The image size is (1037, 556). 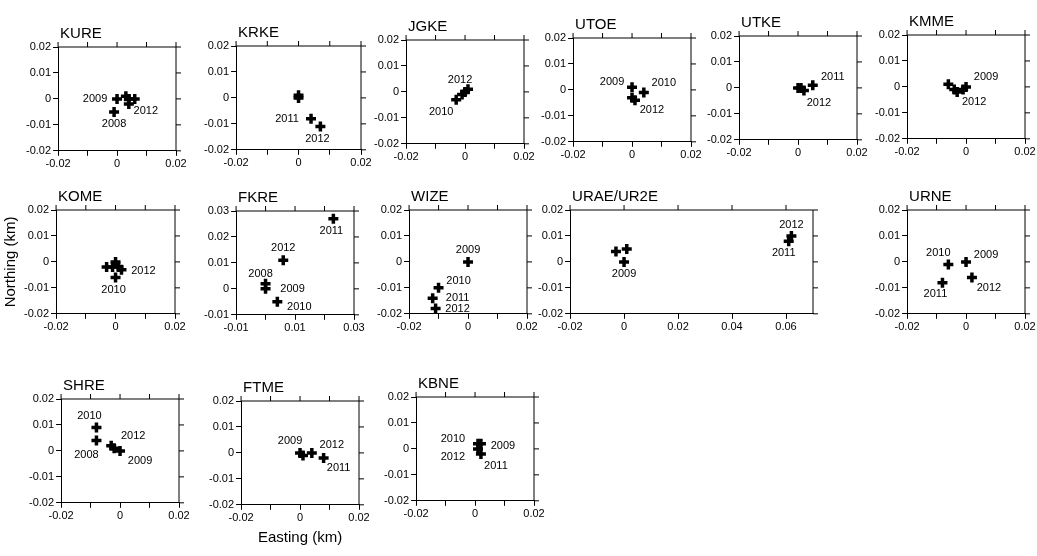 What do you see at coordinates (84, 384) in the screenshot?
I see `chart-title: SHRE` at bounding box center [84, 384].